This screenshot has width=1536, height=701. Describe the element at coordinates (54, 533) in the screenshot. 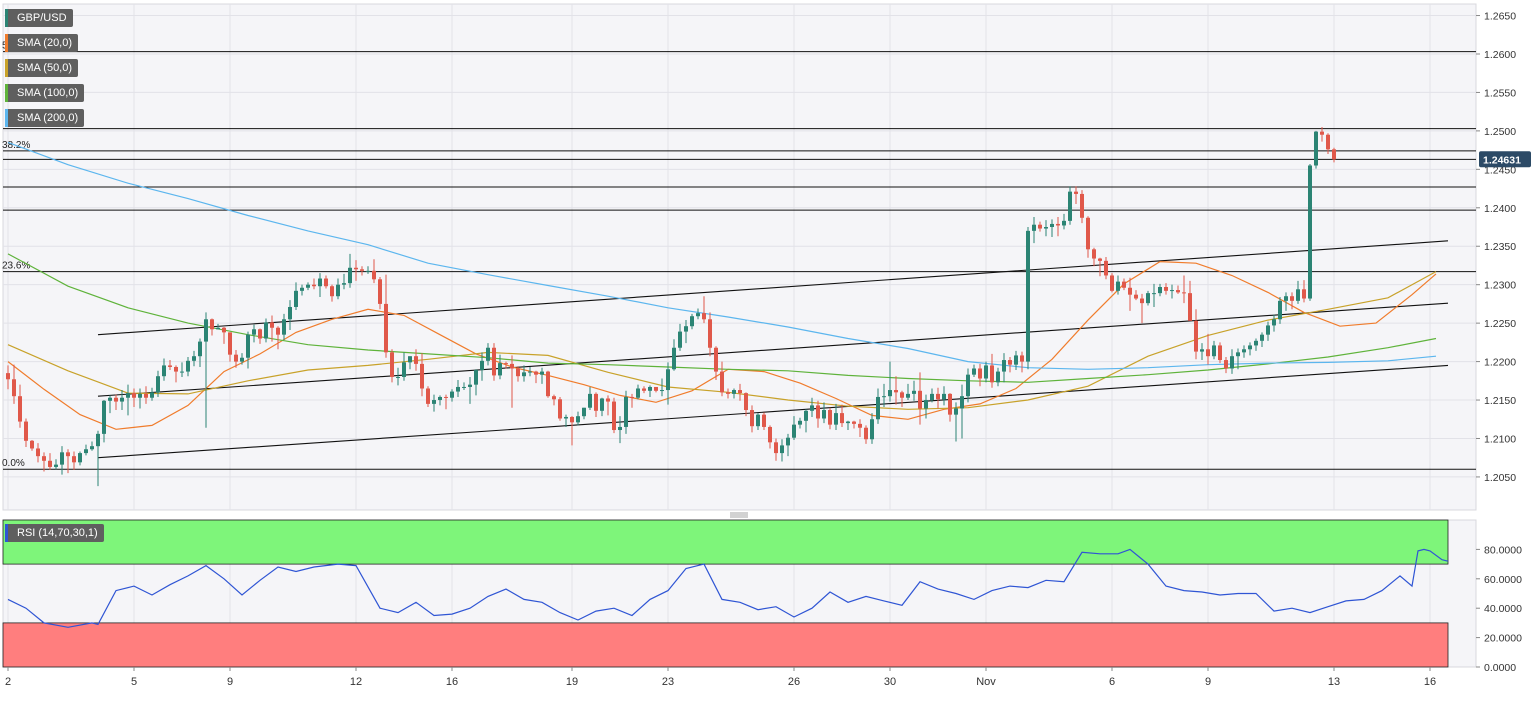

I see `legend-rsi: RSI (14,70,30,1)` at that location.